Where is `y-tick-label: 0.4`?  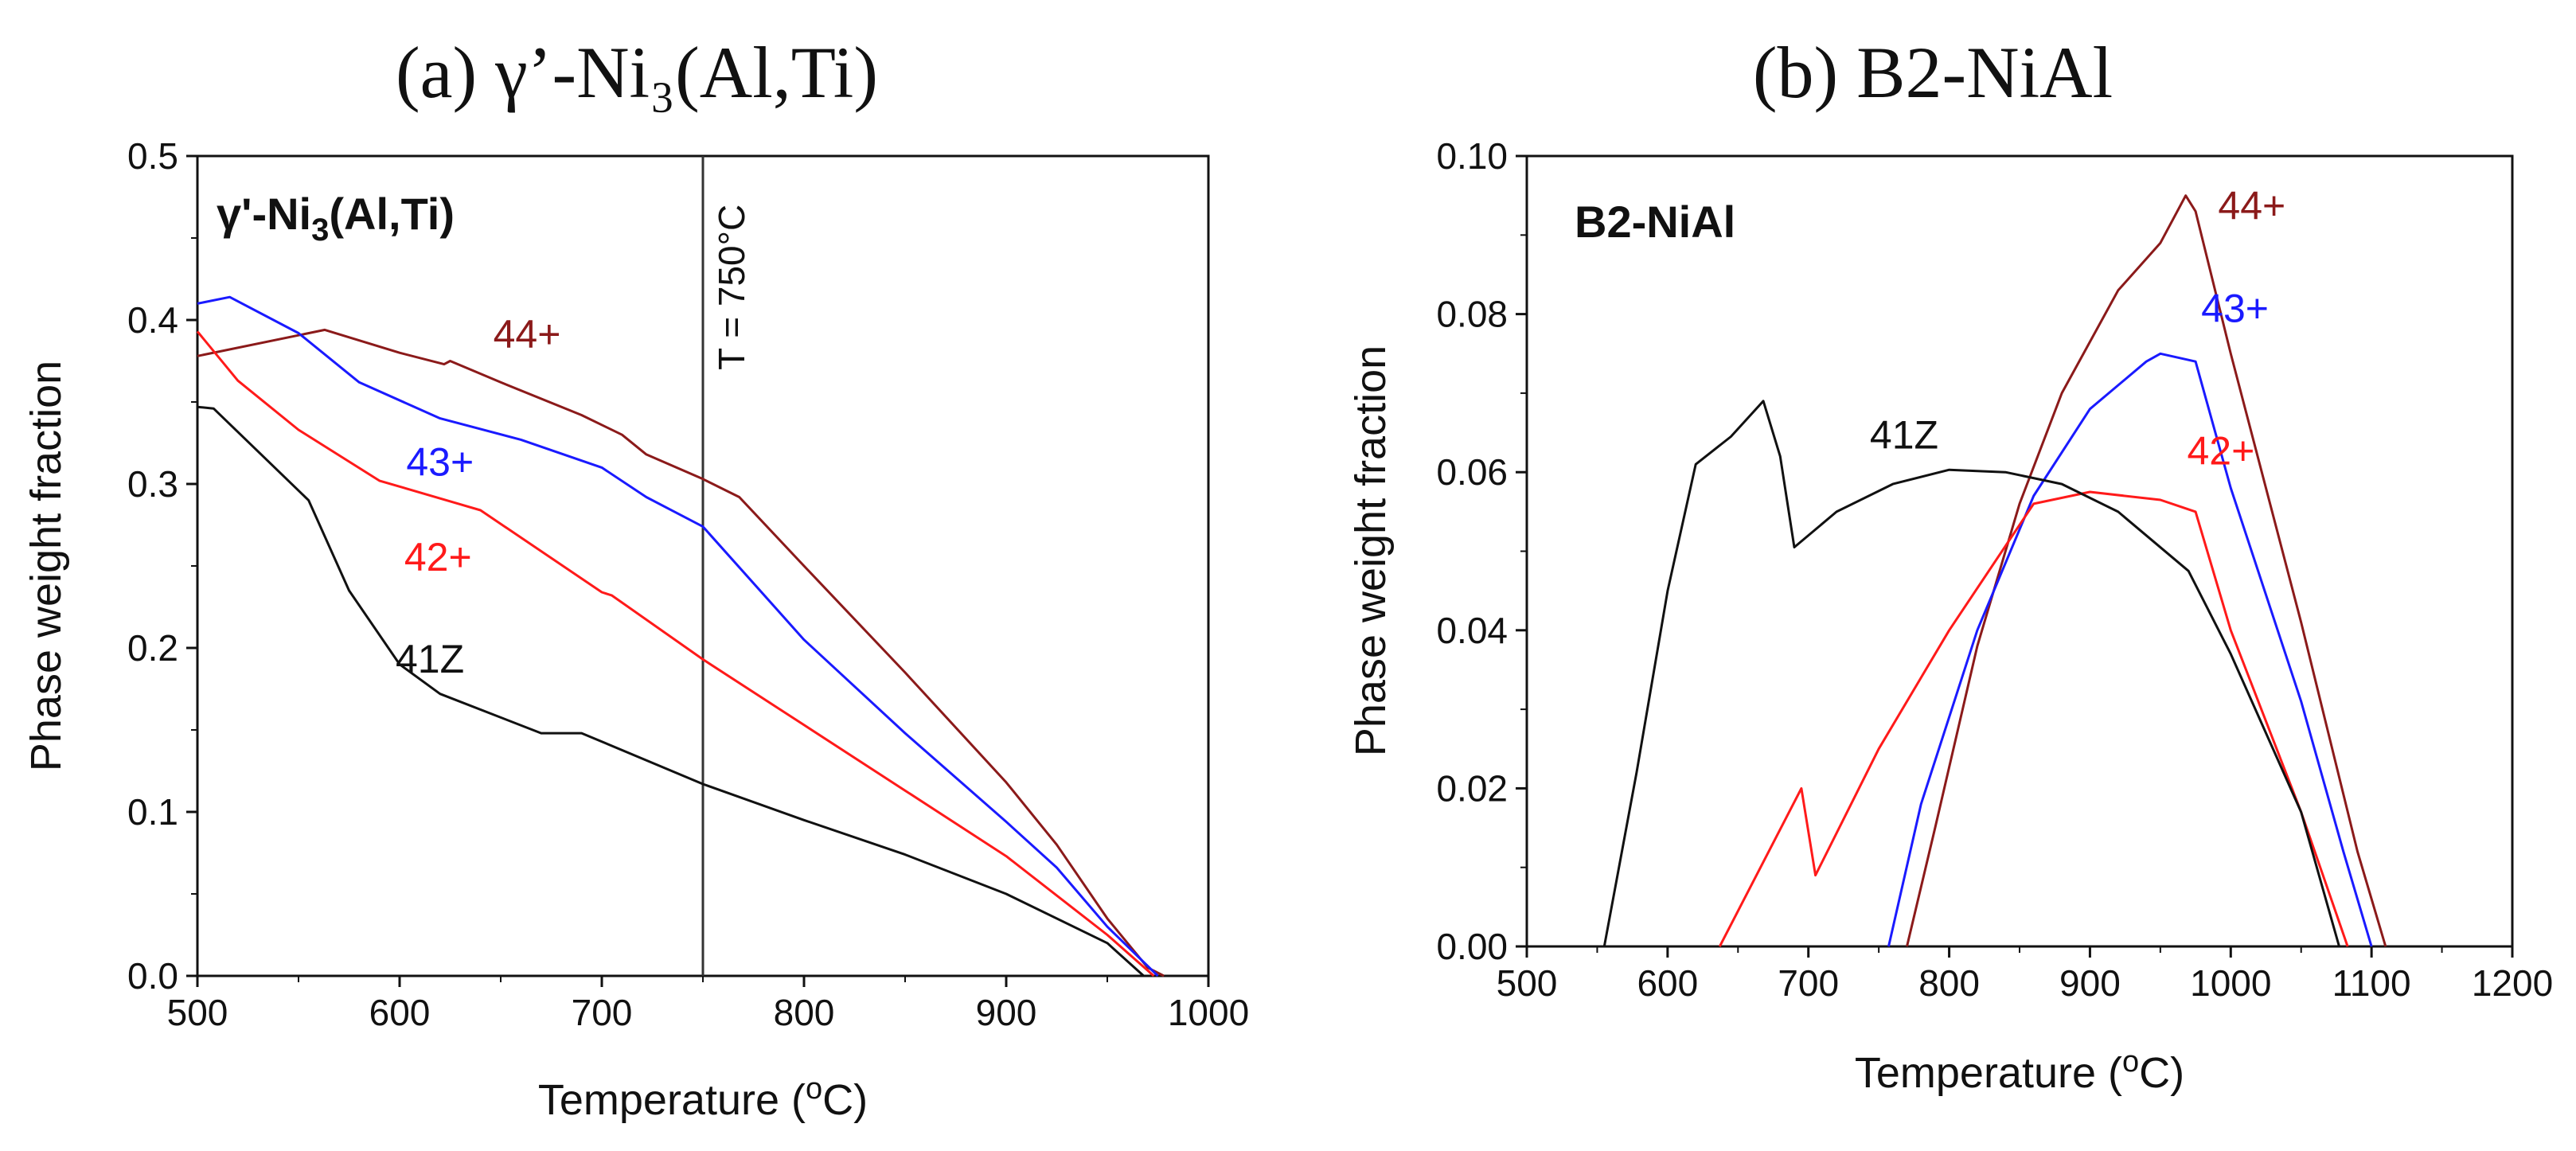
y-tick-label: 0.4 is located at coordinates (152, 320).